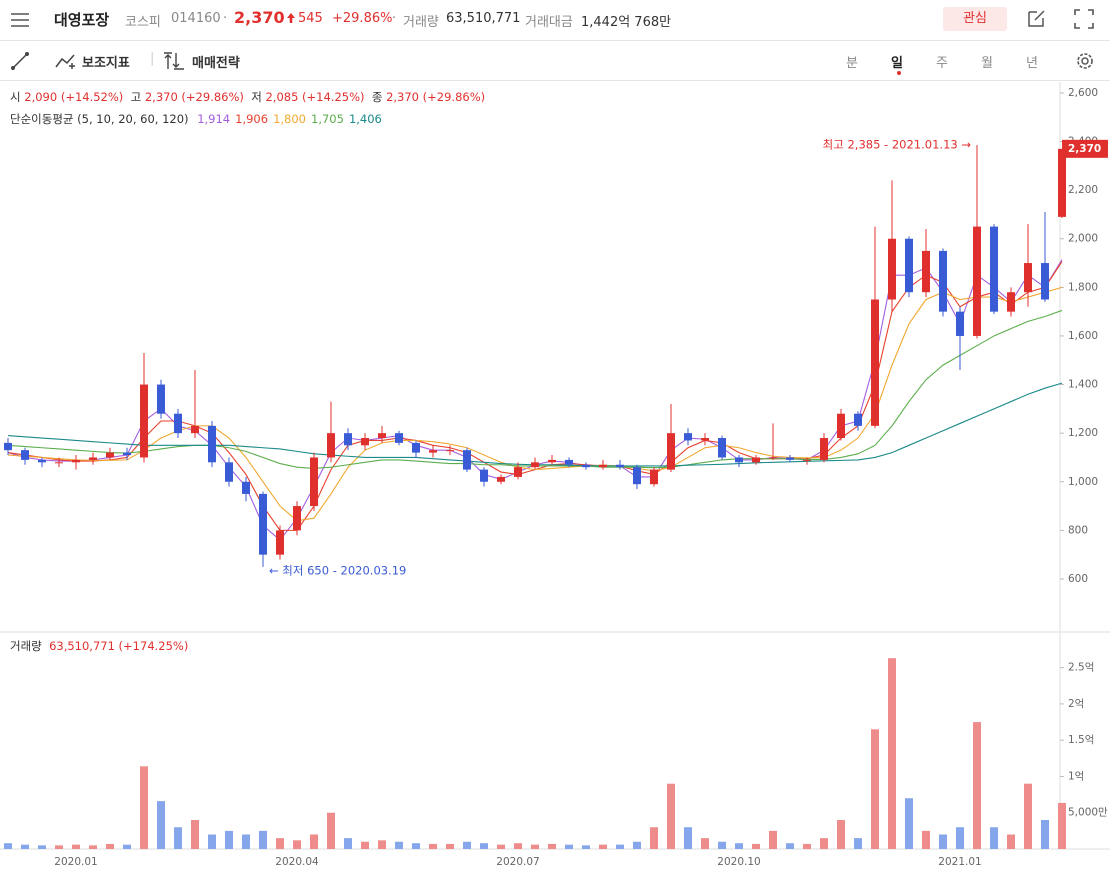  Describe the element at coordinates (555, 61) in the screenshot. I see `toolbar: 보조지표 | 매매전략 분 일 주 월 년` at that location.